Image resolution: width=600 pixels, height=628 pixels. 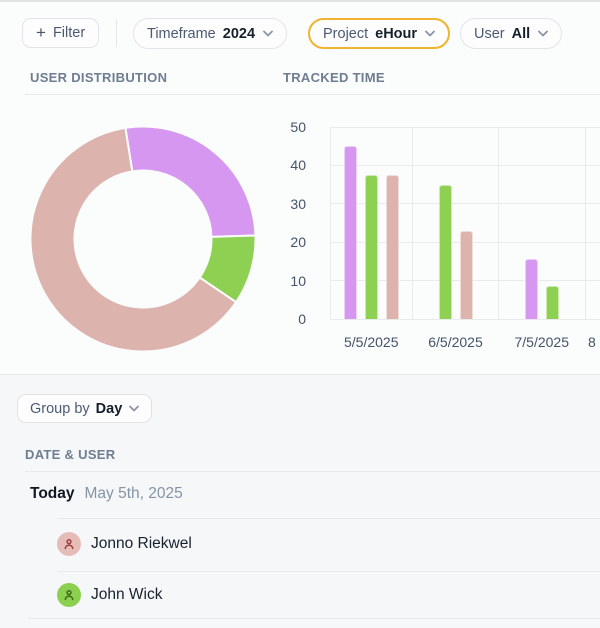 I want to click on x-tick-label-partial: 8, so click(x=592, y=342).